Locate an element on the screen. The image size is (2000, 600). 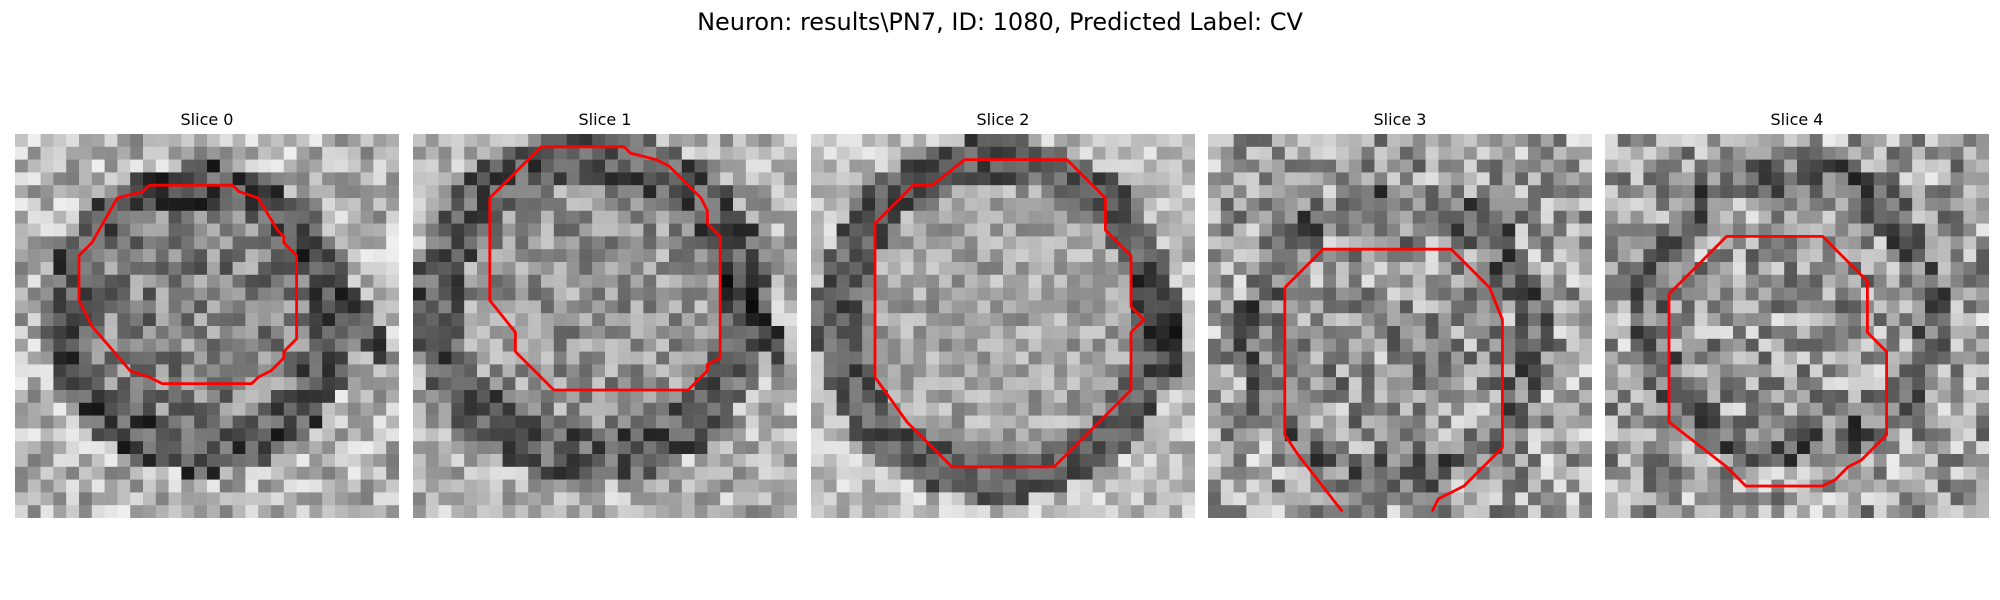
slice-panel-4: Slice 4 is located at coordinates (1797, 314).